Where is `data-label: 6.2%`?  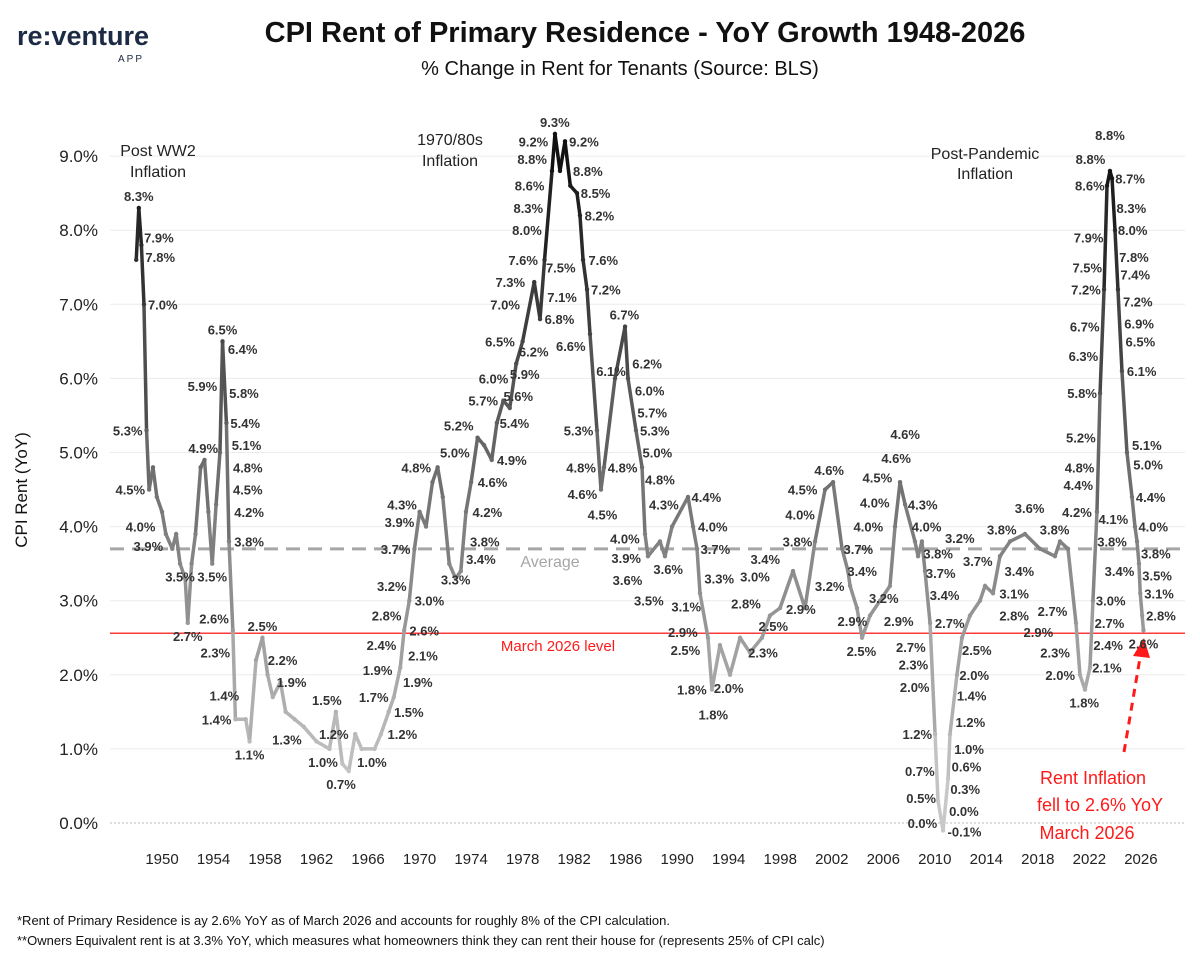
data-label: 6.2% is located at coordinates (534, 352).